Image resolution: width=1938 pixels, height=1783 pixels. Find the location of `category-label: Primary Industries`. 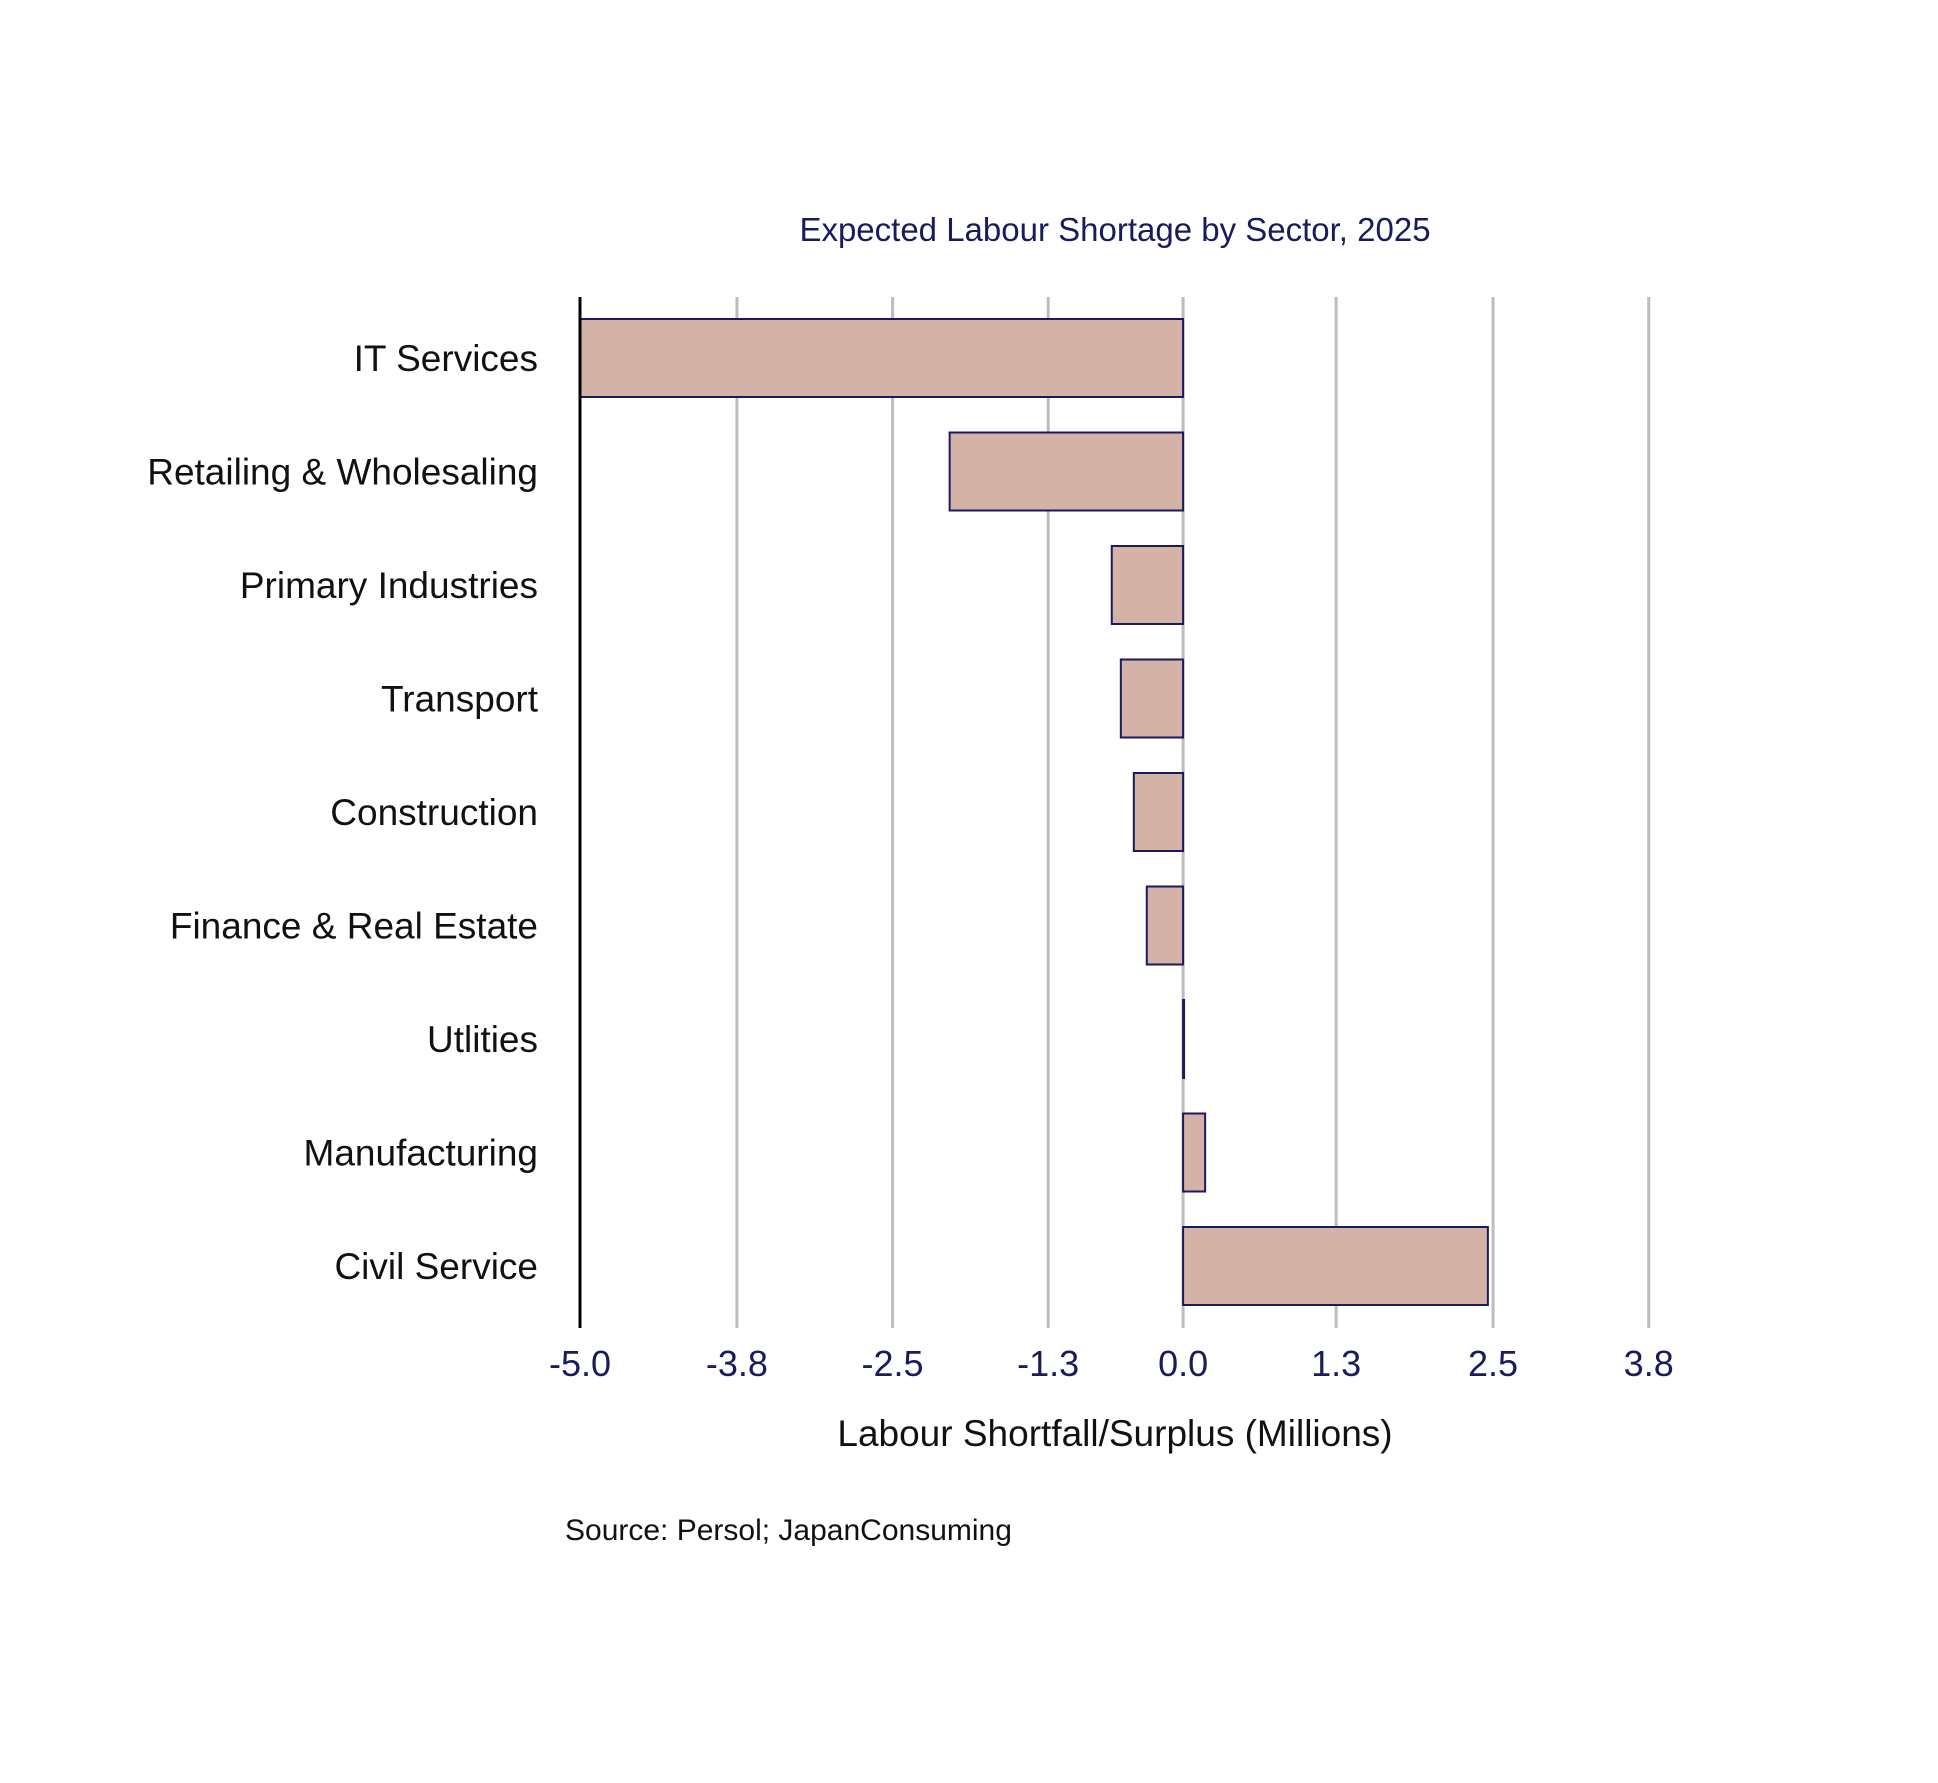

category-label: Primary Industries is located at coordinates (389, 585).